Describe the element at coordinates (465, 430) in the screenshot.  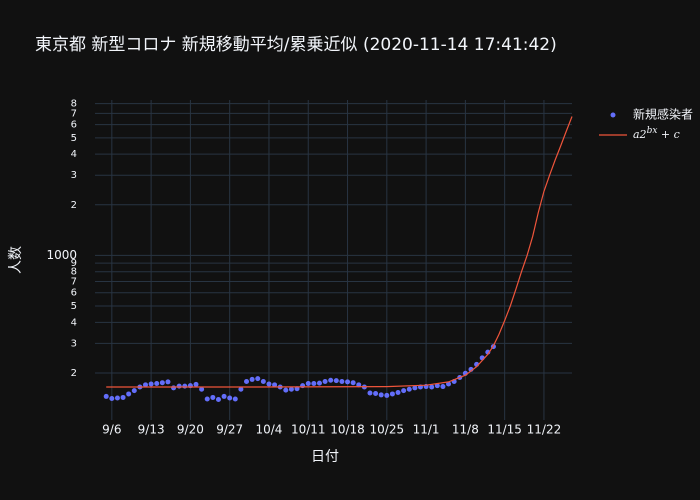
I see `x-tick-label: 11/8` at that location.